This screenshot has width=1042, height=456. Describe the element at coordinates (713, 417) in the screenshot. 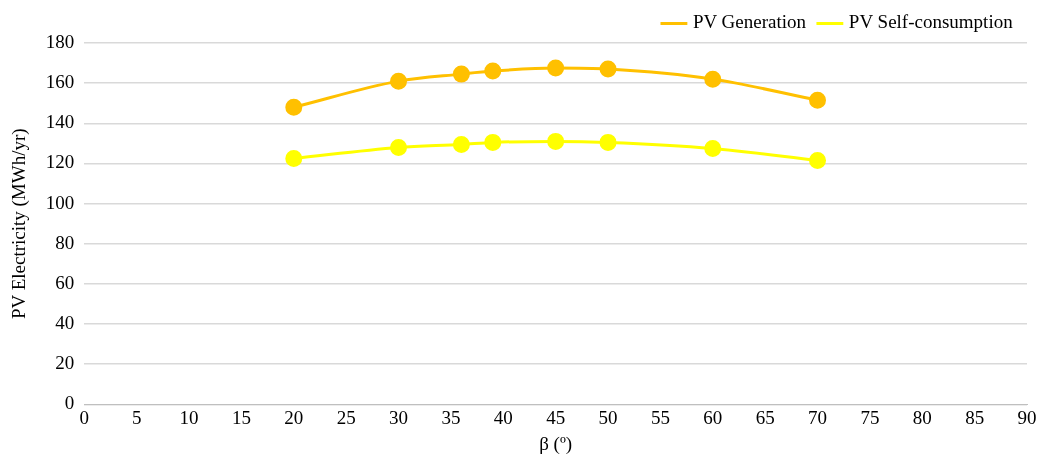

I see `x-tick-label: 60` at that location.